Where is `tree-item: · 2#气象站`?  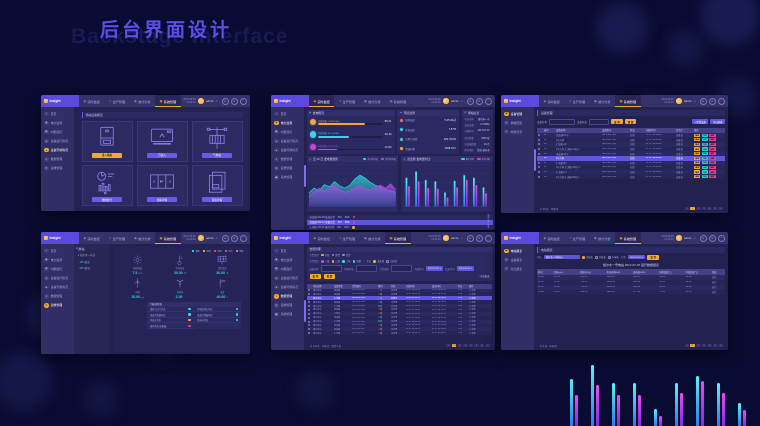 tree-item: · 2#气象站 is located at coordinates (84, 269).